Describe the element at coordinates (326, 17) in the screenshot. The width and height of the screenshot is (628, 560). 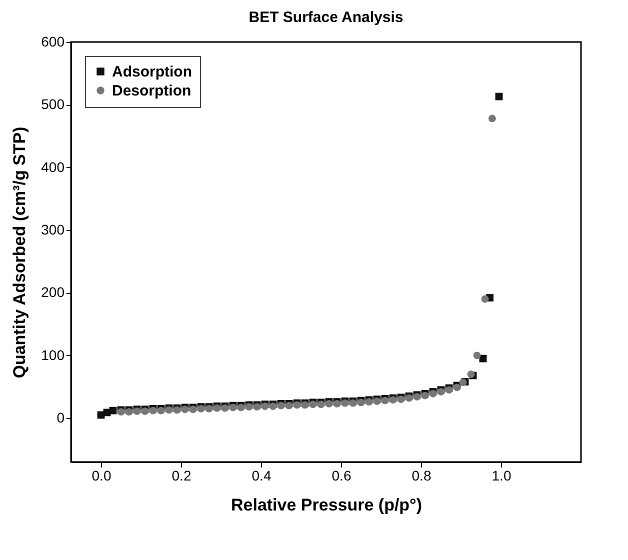
I see `chart-title: BET Surface Analysis` at that location.